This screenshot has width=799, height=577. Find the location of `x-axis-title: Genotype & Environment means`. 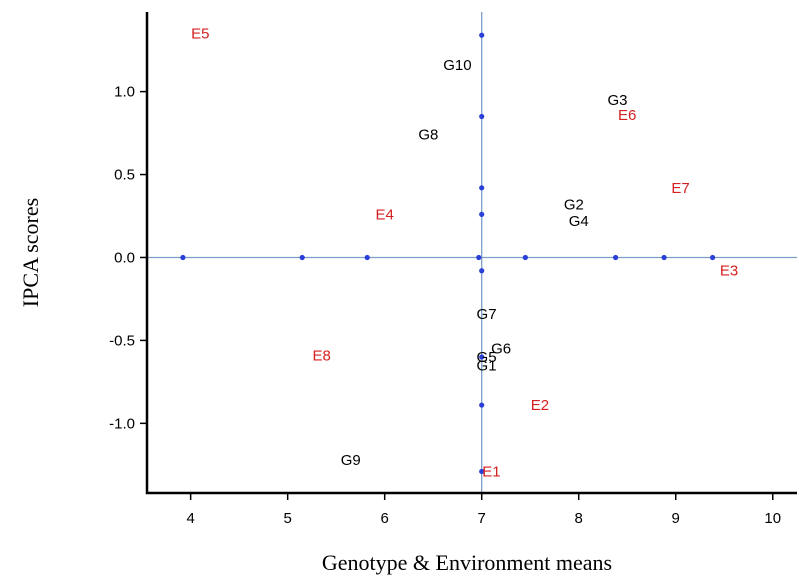

x-axis-title: Genotype & Environment means is located at coordinates (467, 562).